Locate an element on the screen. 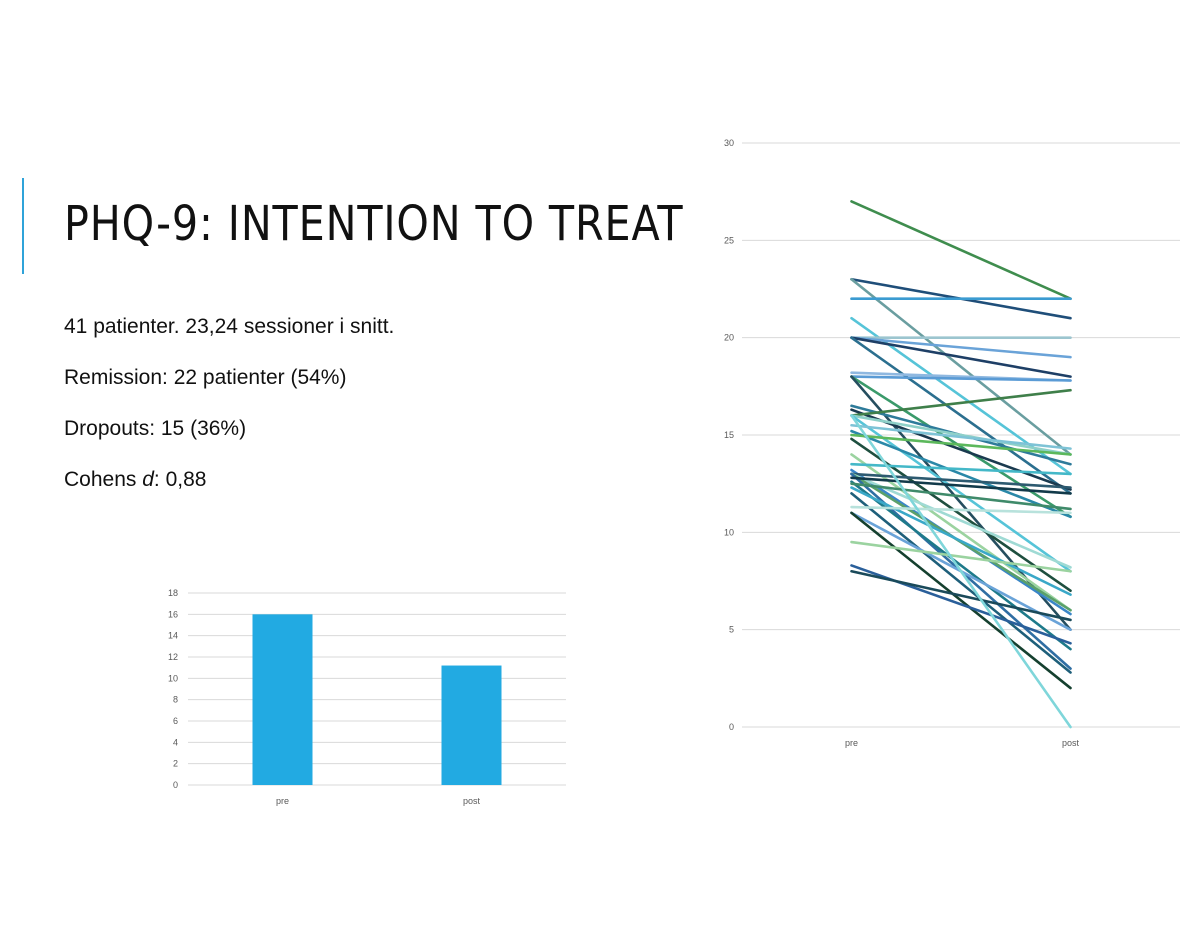 This screenshot has width=1200, height=927. patient-line-p39 is located at coordinates (961, 604).